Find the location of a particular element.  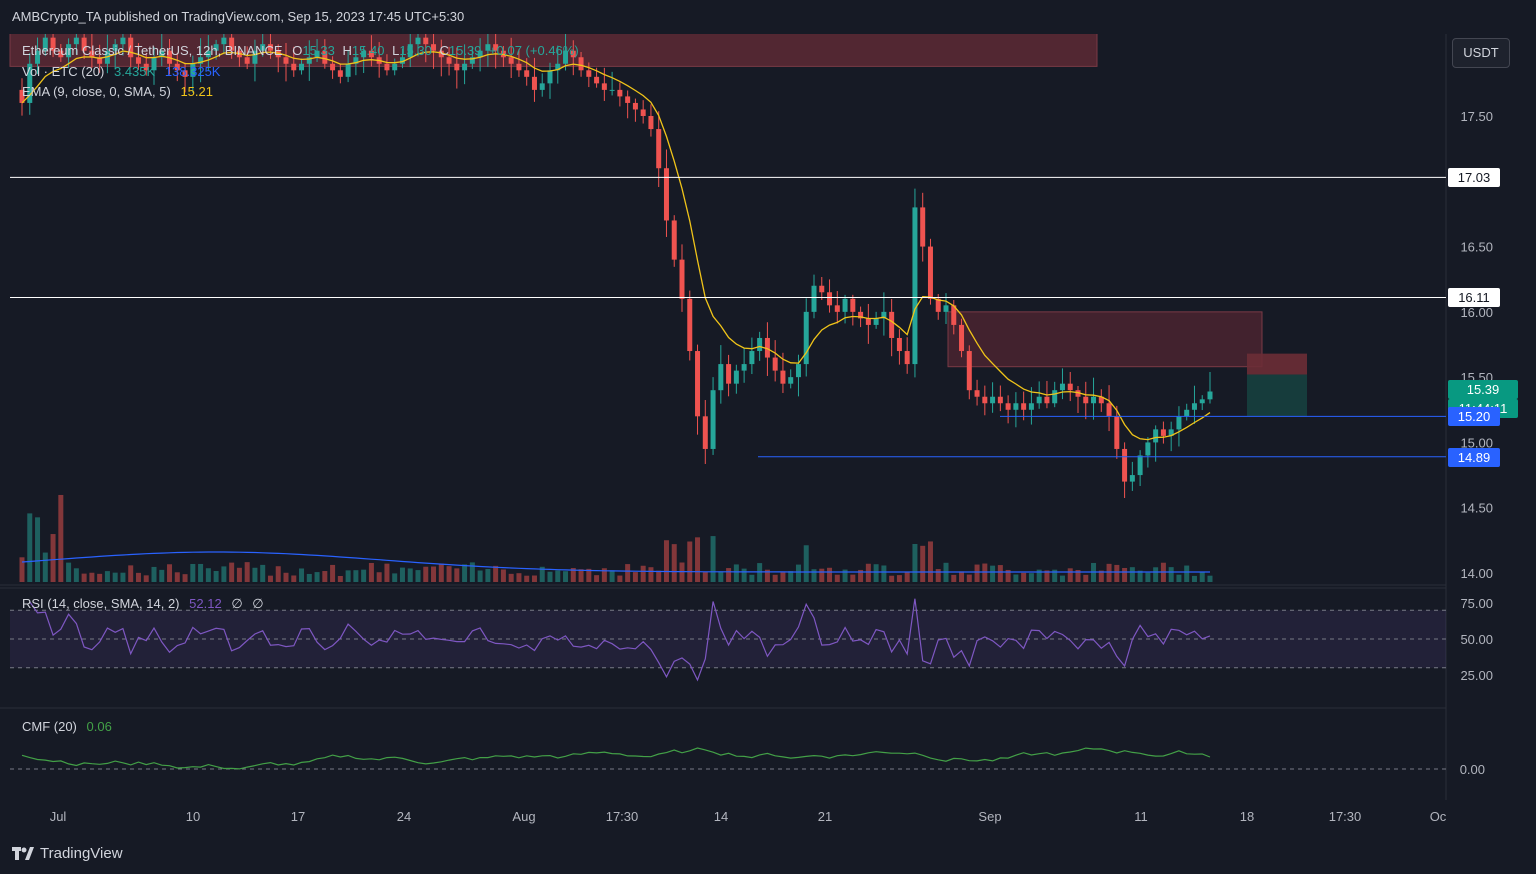

tradingview-brand: TradingView is located at coordinates (67, 853).